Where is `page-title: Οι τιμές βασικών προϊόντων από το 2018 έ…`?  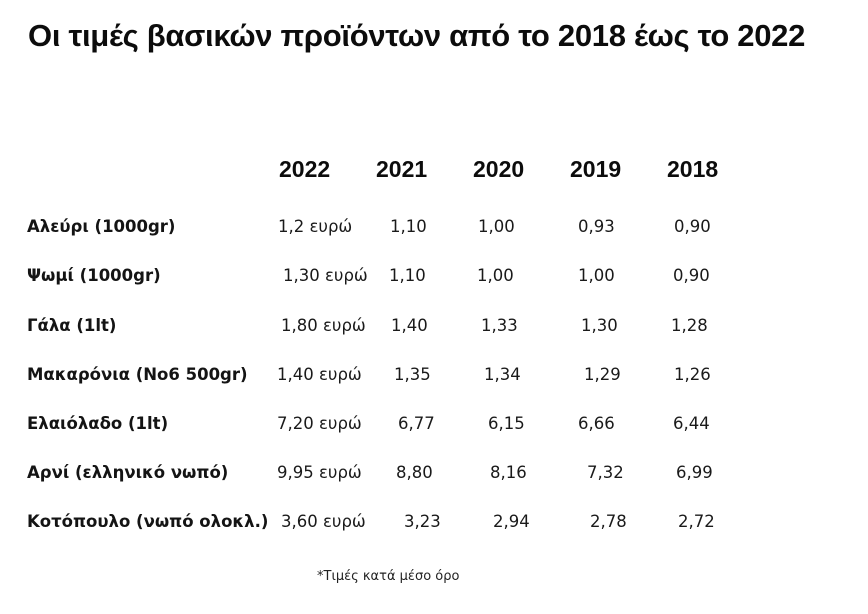 page-title: Οι τιμές βασικών προϊόντων από το 2018 έ… is located at coordinates (417, 35).